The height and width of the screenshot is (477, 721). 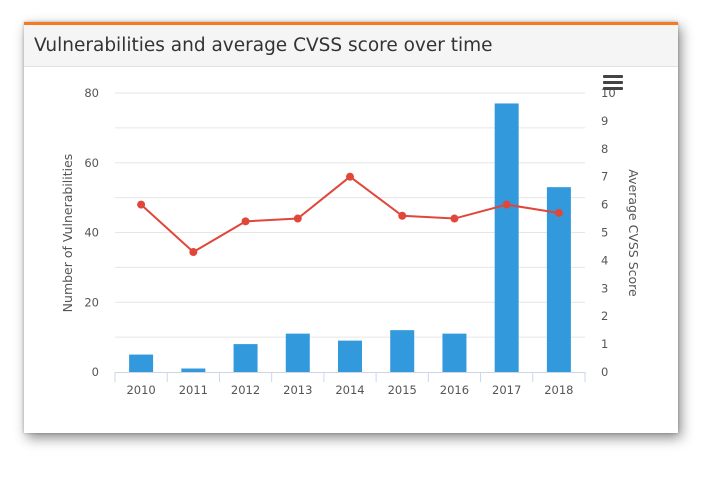 What do you see at coordinates (604, 316) in the screenshot?
I see `y-tick-label-right: 2` at bounding box center [604, 316].